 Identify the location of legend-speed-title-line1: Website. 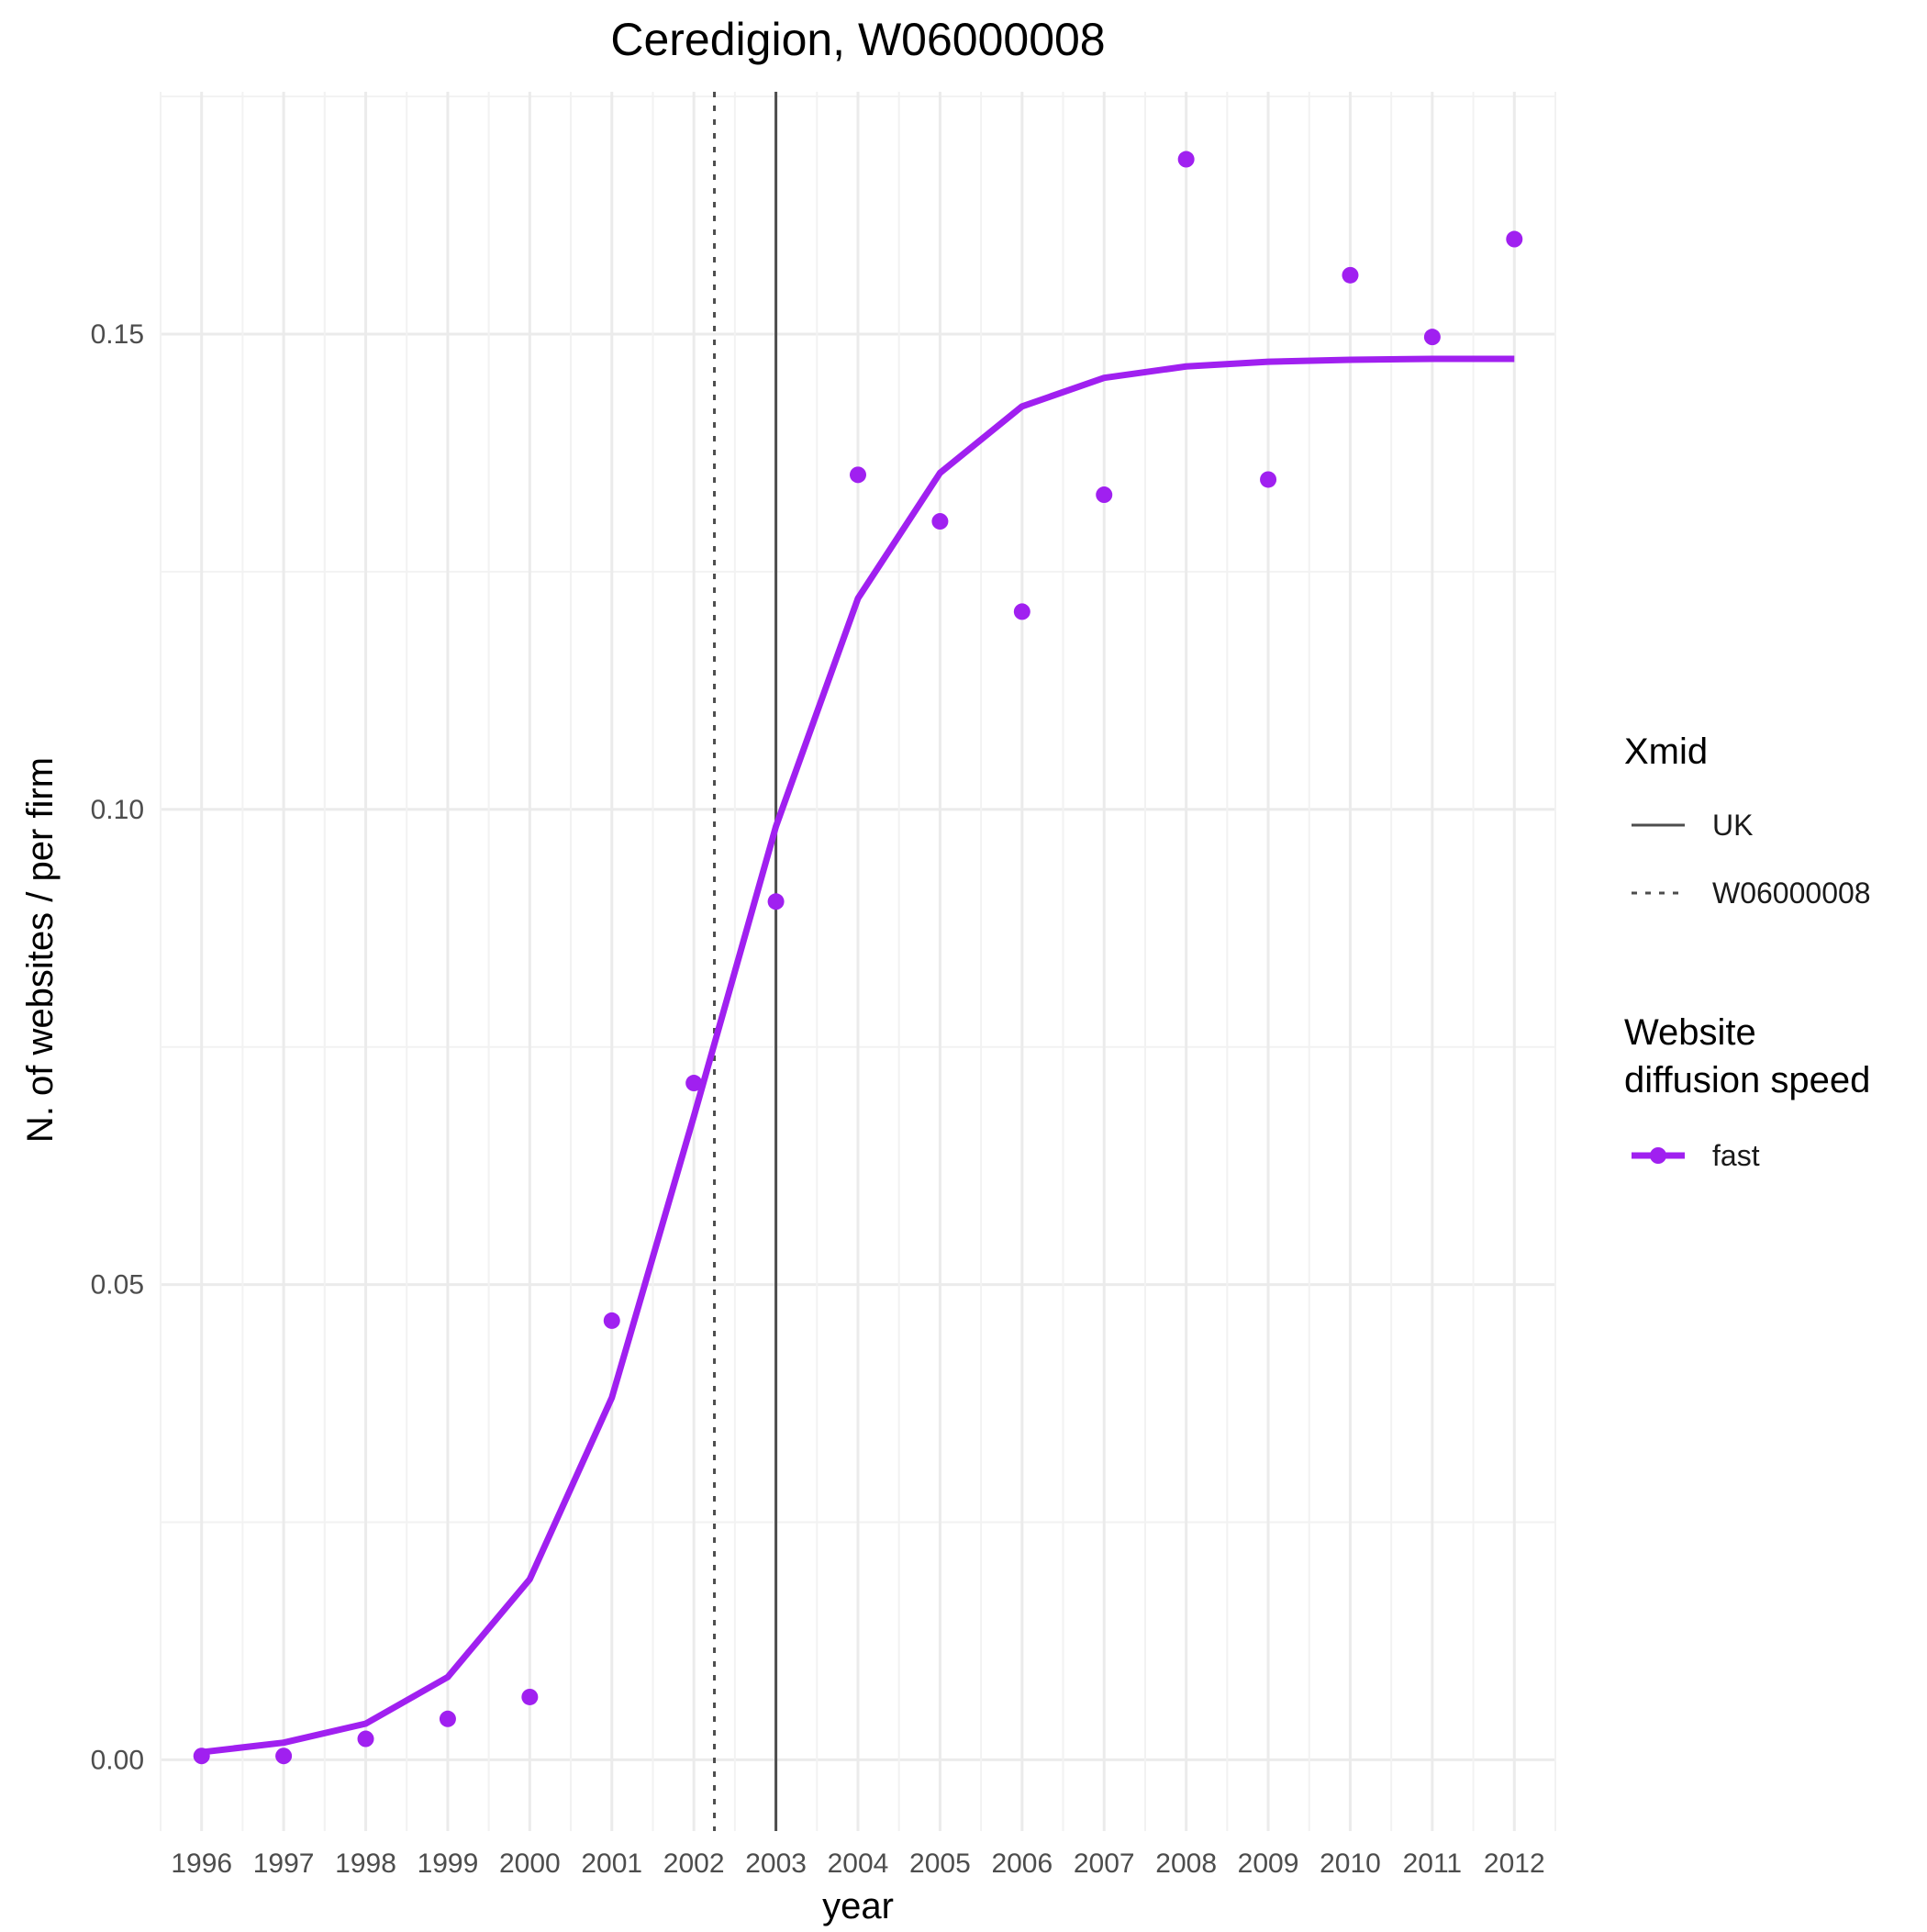
(1690, 1032).